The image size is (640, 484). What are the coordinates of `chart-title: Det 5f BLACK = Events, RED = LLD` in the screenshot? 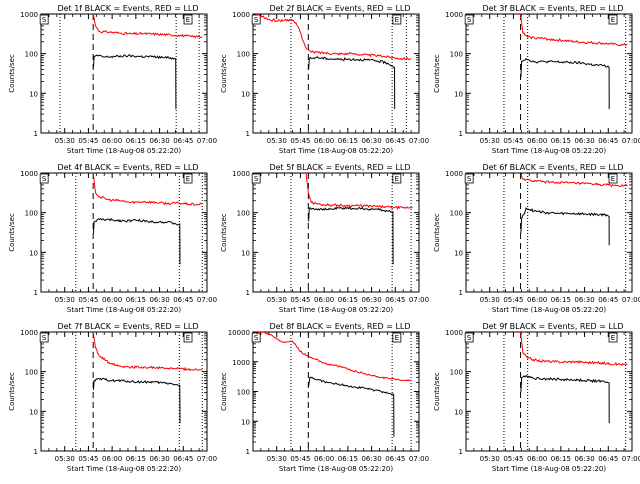 It's located at (339, 167).